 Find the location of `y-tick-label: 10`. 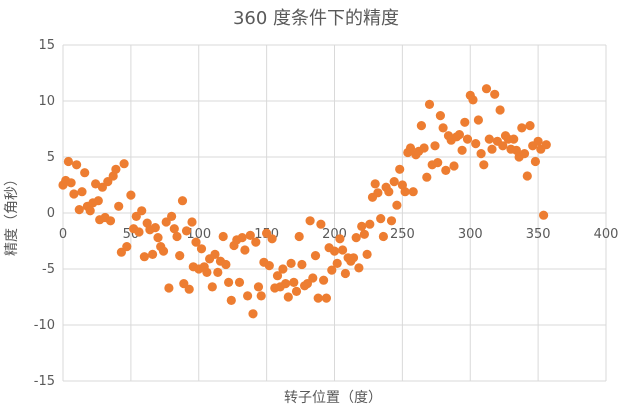

y-tick-label: 10 is located at coordinates (46, 101).